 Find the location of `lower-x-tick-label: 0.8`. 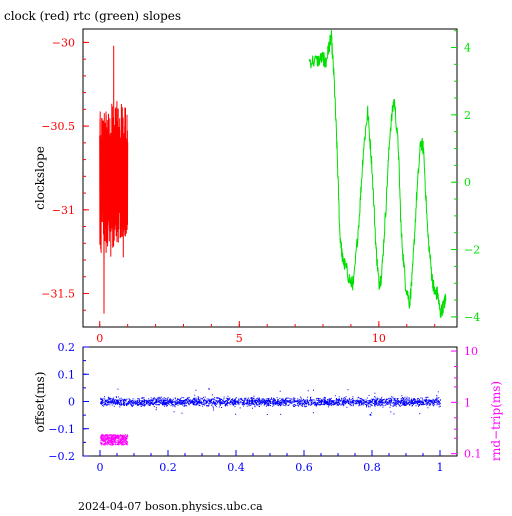

lower-x-tick-label: 0.8 is located at coordinates (372, 467).